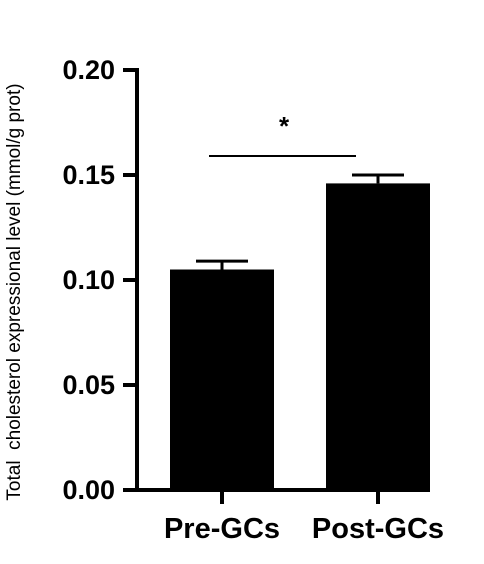 Image resolution: width=484 pixels, height=564 pixels. Describe the element at coordinates (88, 490) in the screenshot. I see `y-tick-label: 0.00` at that location.